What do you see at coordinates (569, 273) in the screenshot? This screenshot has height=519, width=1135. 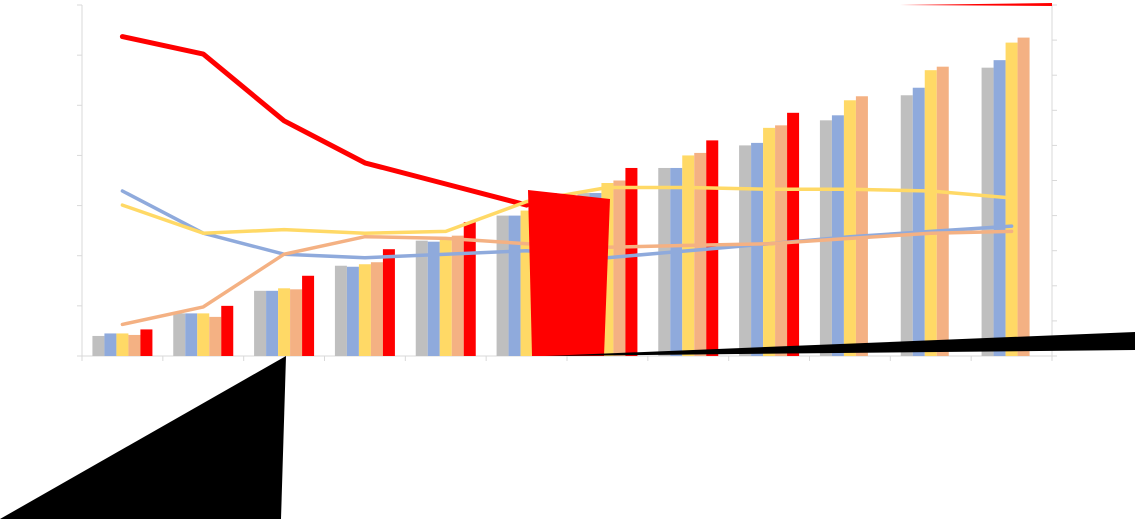 I see `red-block-shape` at bounding box center [569, 273].